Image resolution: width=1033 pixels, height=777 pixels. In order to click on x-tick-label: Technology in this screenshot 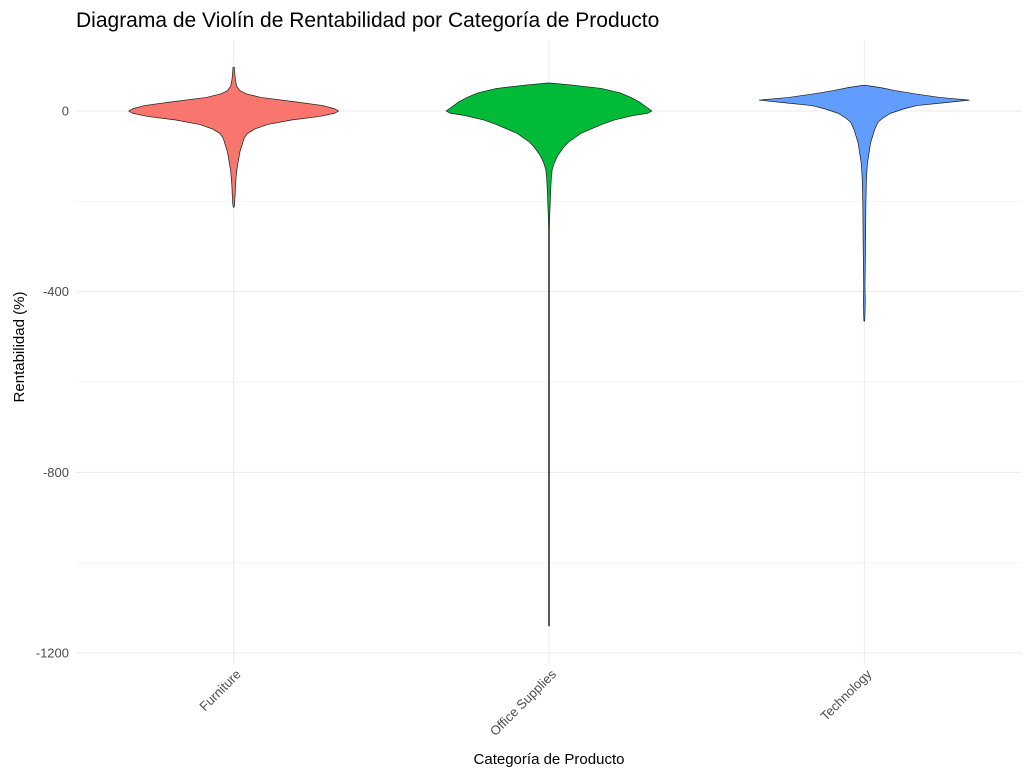, I will do `click(845, 694)`.